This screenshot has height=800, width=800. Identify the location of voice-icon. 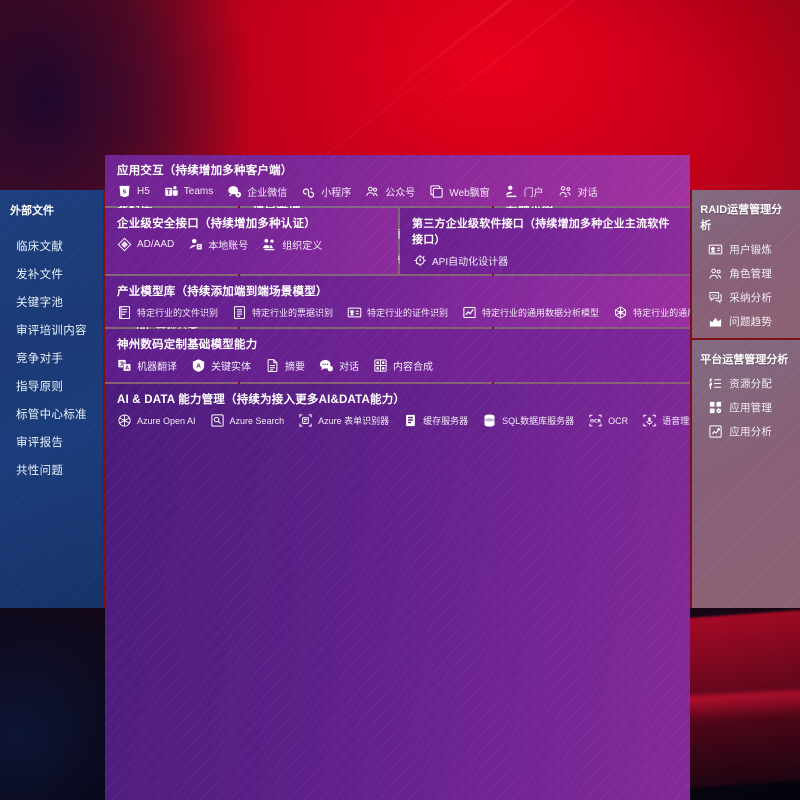
(649, 420).